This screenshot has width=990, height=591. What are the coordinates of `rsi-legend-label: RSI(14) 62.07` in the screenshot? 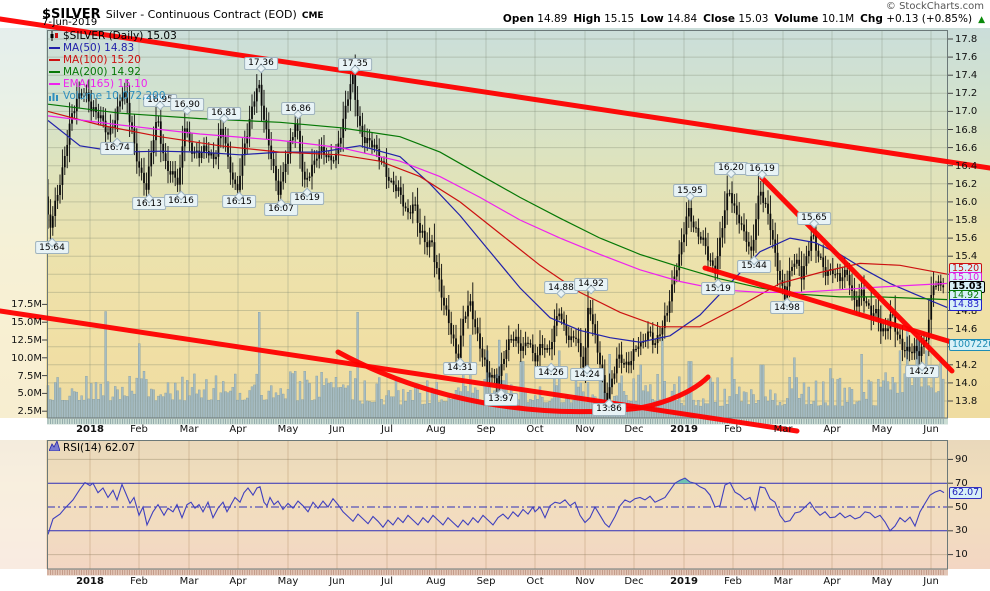 It's located at (99, 447).